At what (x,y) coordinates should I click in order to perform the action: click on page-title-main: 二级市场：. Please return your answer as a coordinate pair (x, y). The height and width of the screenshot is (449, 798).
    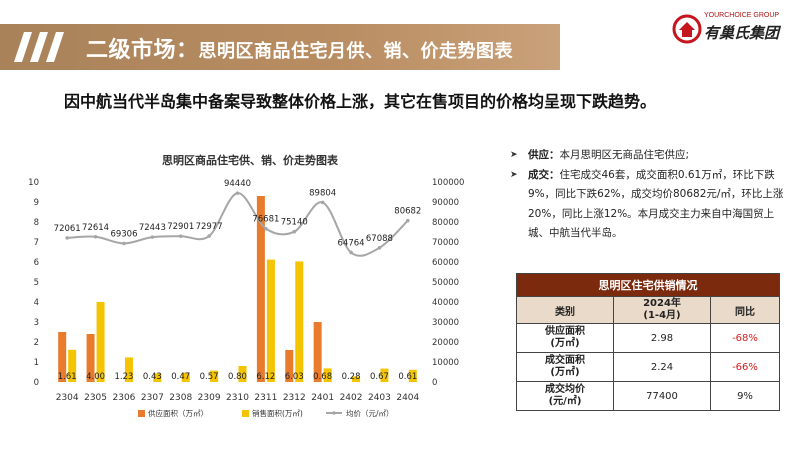
    Looking at the image, I should click on (142, 50).